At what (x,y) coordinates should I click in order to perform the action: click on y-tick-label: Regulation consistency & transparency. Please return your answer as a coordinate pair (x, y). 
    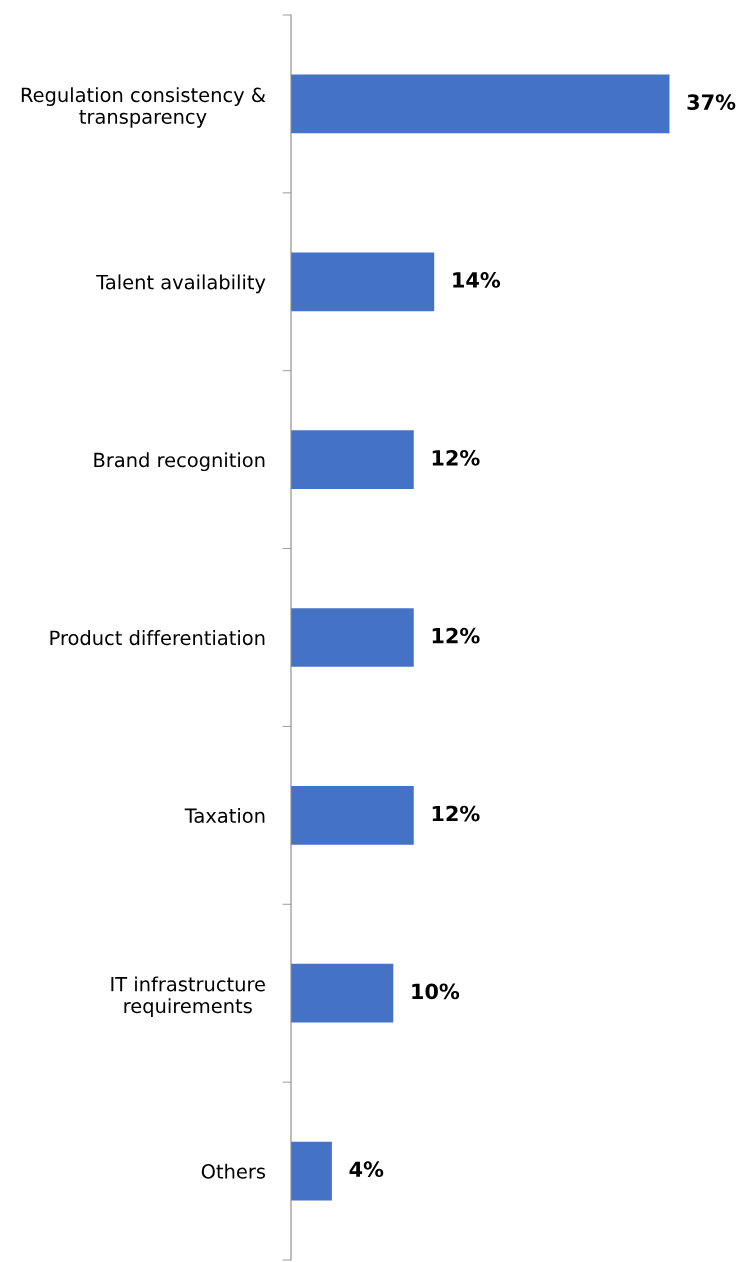
    Looking at the image, I should click on (143, 107).